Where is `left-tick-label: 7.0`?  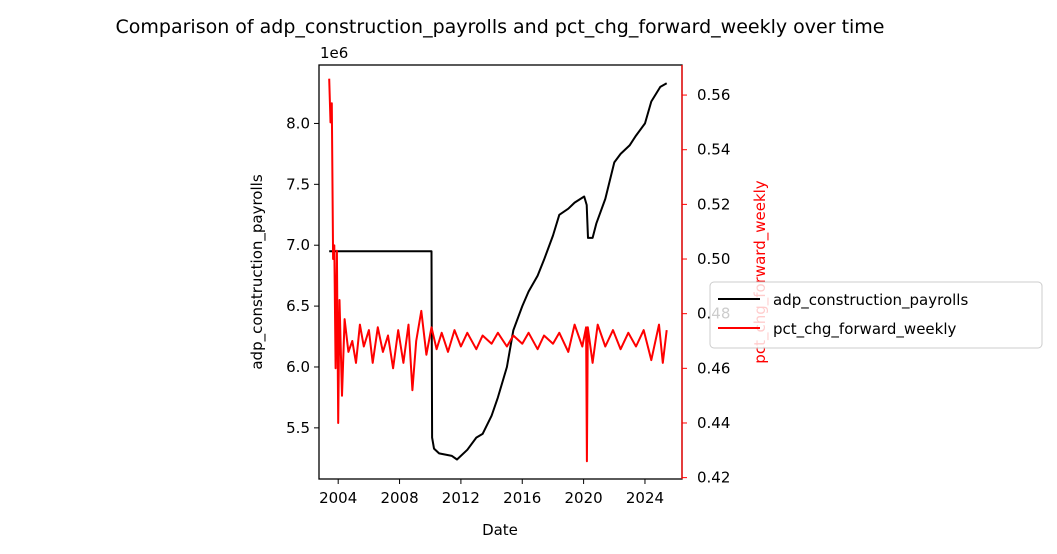
left-tick-label: 7.0 is located at coordinates (298, 245).